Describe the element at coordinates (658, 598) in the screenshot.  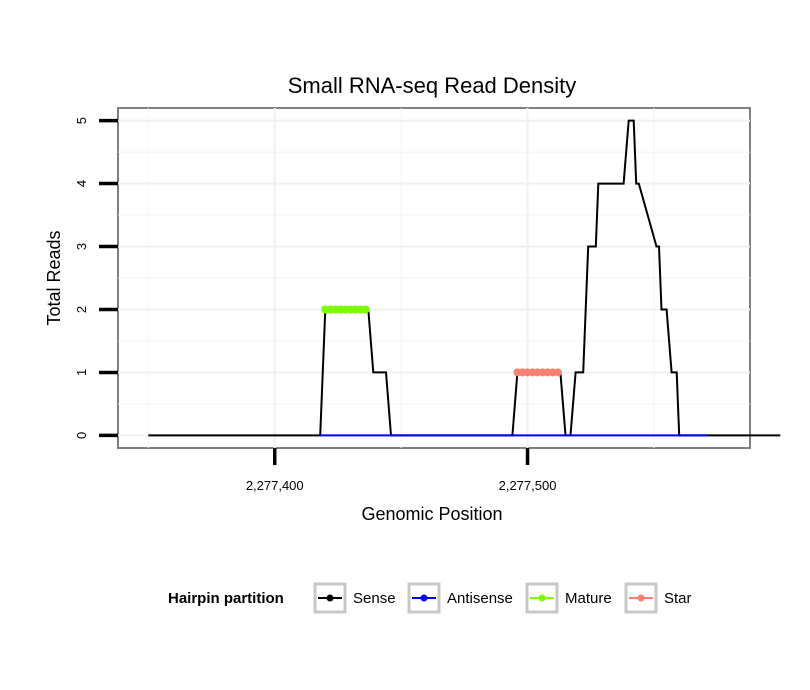
I see `legend-item-star: Star` at that location.